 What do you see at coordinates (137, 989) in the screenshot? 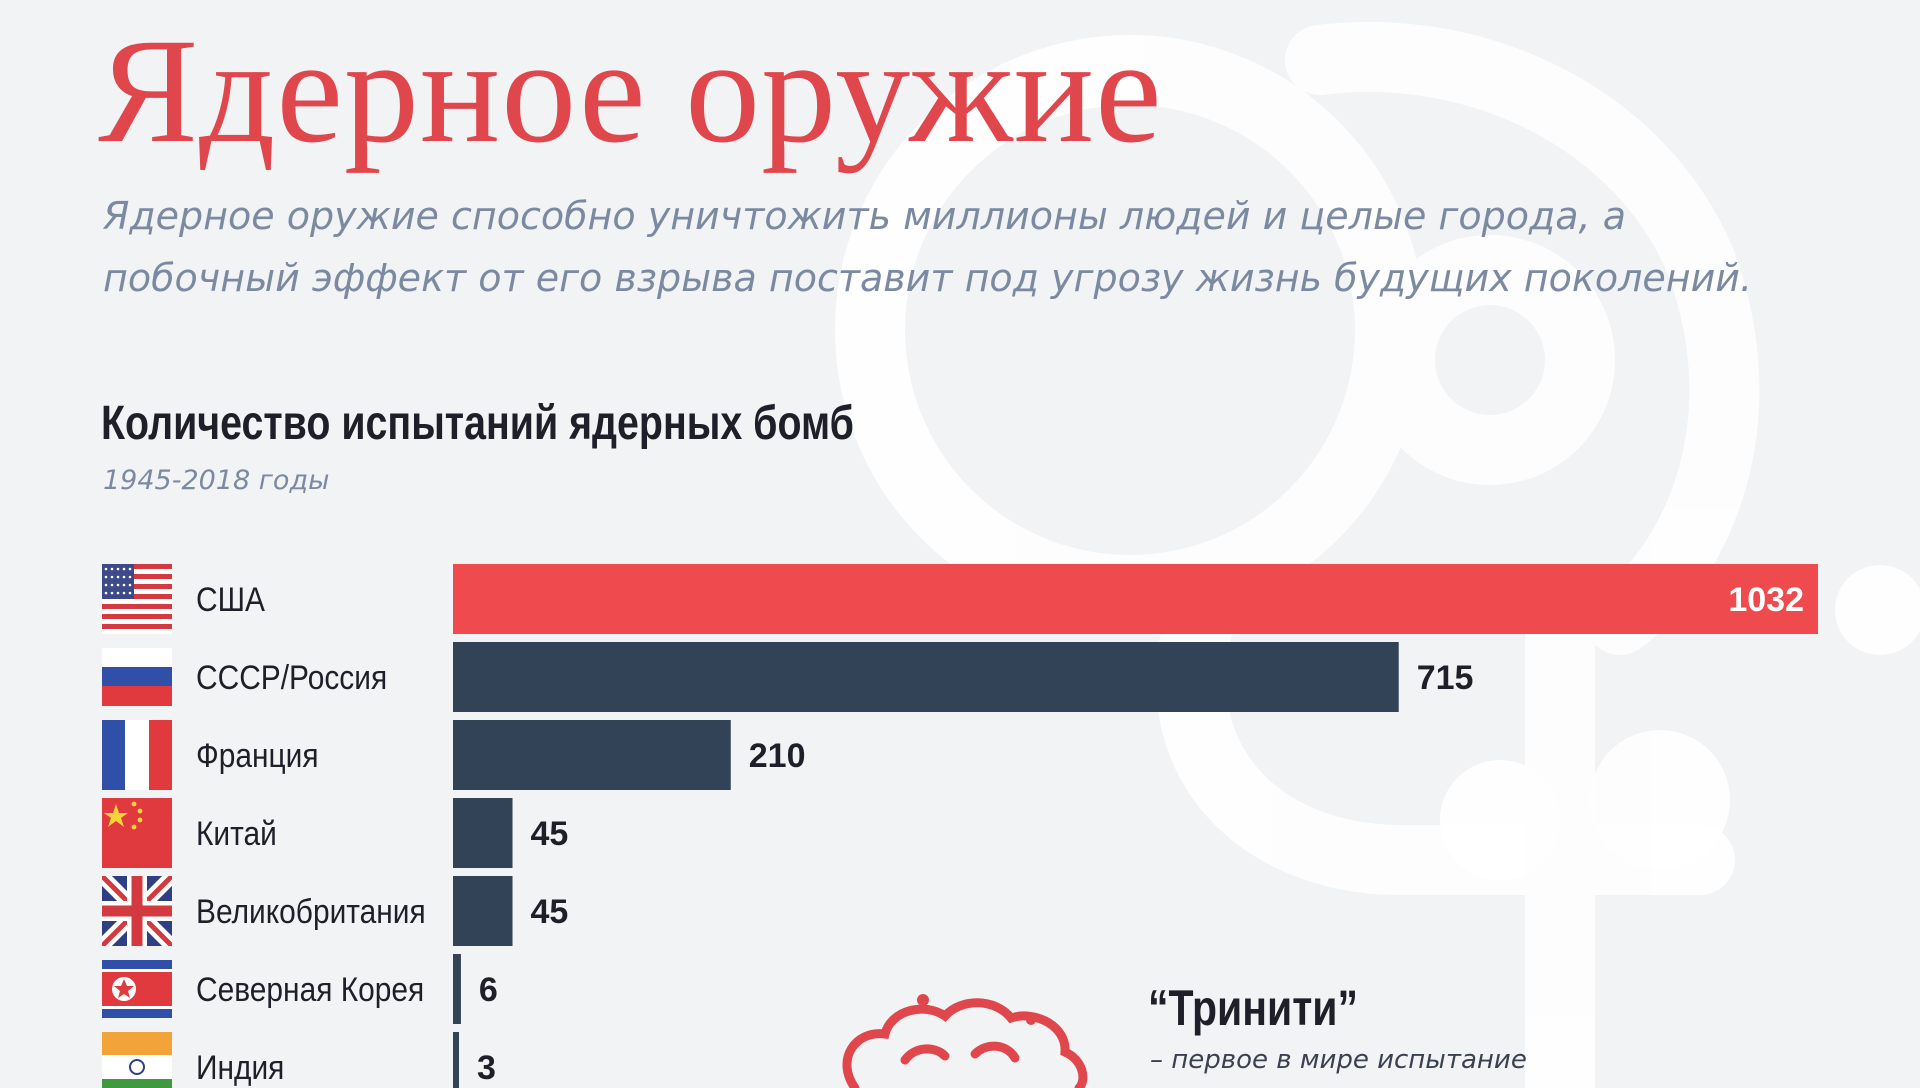
I see `north-korea-flag-icon` at bounding box center [137, 989].